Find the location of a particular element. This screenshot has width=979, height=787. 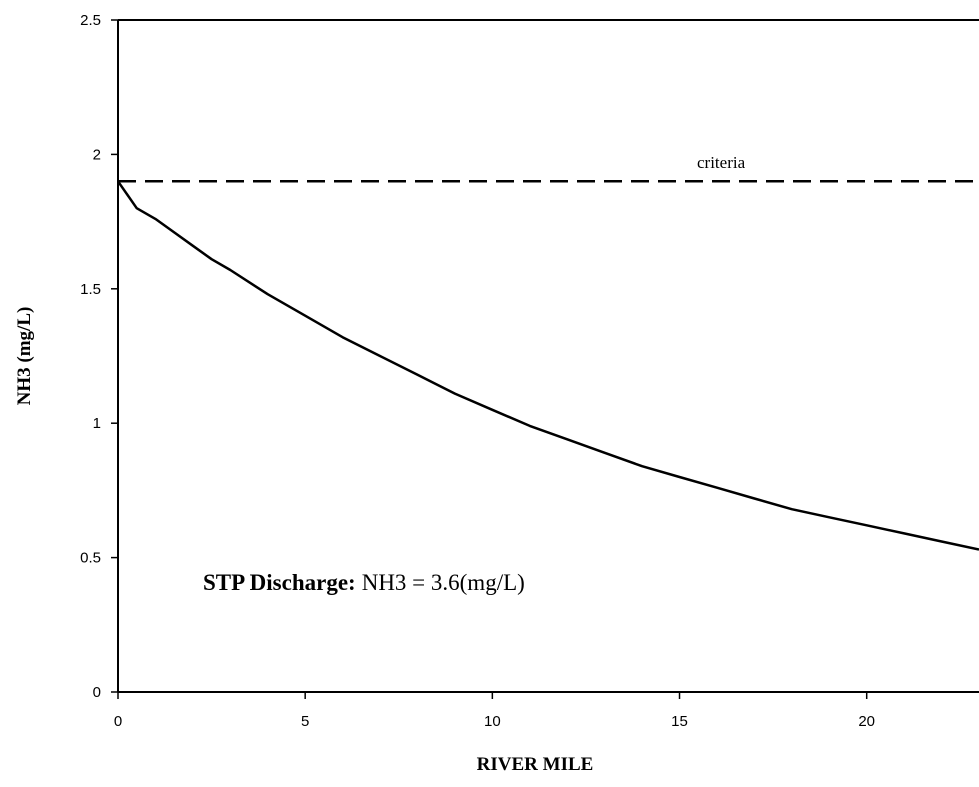

y-tick-label: 1.5 is located at coordinates (90, 289).